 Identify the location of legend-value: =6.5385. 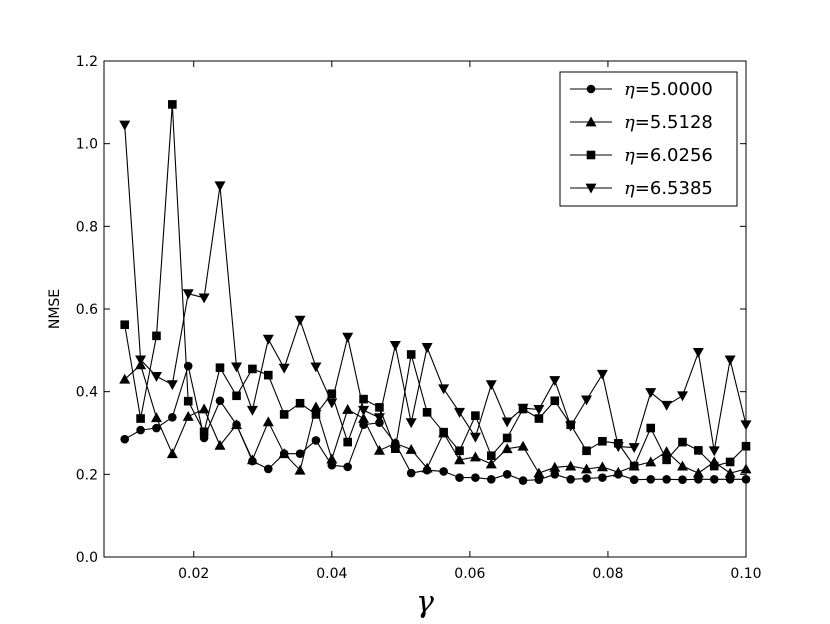
(674, 188).